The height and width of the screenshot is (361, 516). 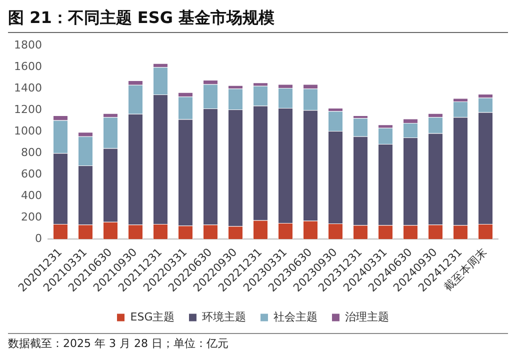 What do you see at coordinates (258, 20) in the screenshot?
I see `chart-title: 图 21：不同主题 ESG 基金市场规模` at bounding box center [258, 20].